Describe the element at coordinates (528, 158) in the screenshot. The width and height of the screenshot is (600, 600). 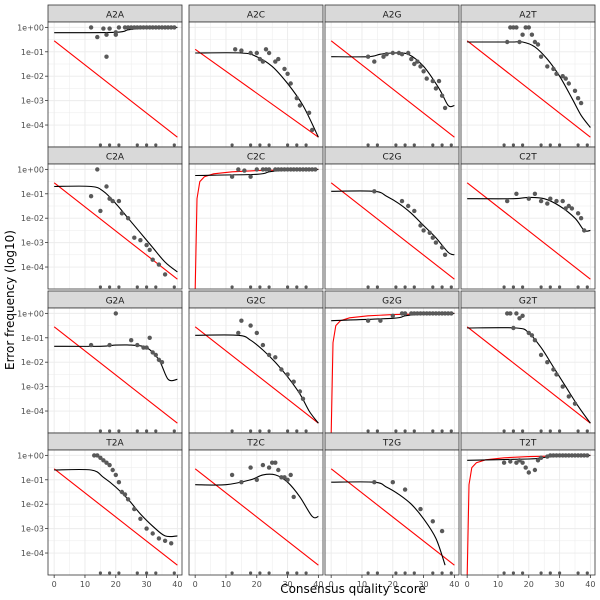
I see `facet-title: C2T` at that location.